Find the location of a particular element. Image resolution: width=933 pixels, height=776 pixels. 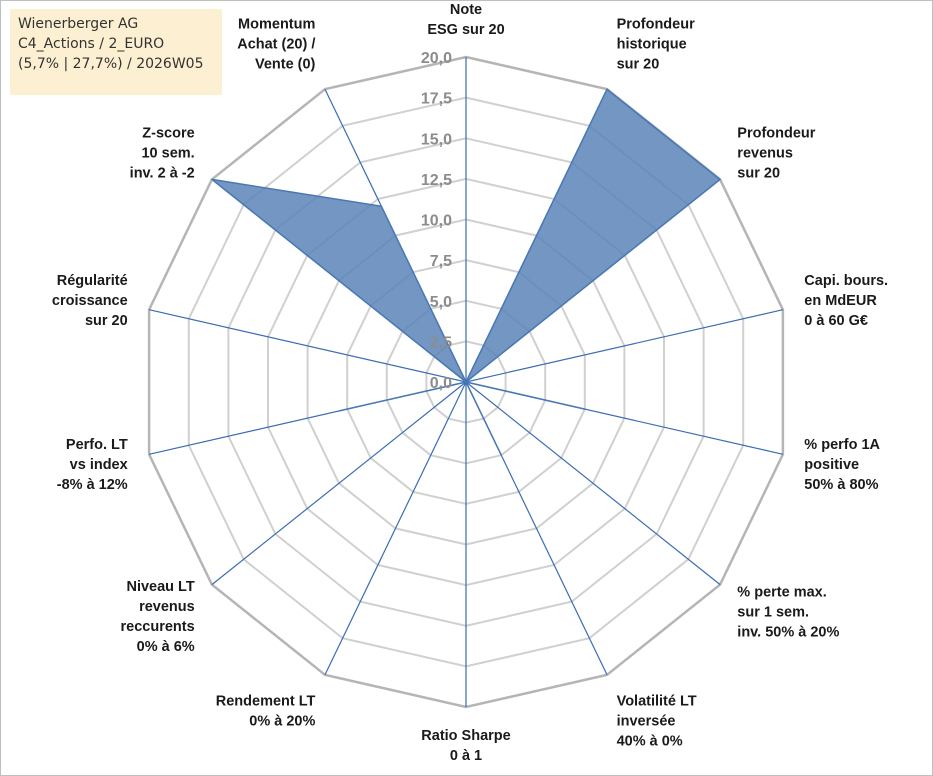

tick-label: 5,0 is located at coordinates (441, 302).